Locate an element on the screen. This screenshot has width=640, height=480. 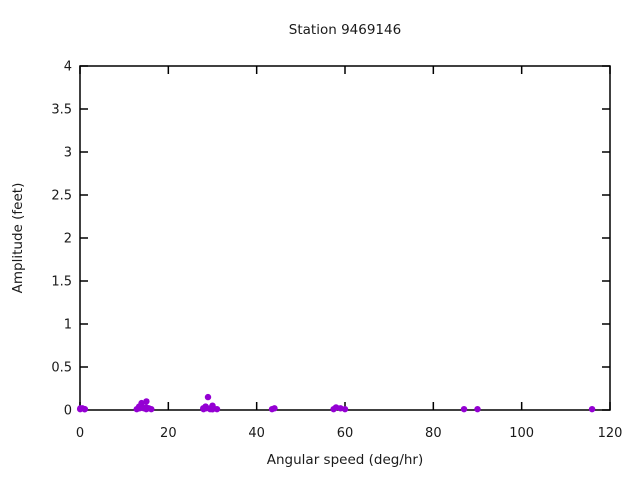
y-tick-label: 0 is located at coordinates (68, 411).